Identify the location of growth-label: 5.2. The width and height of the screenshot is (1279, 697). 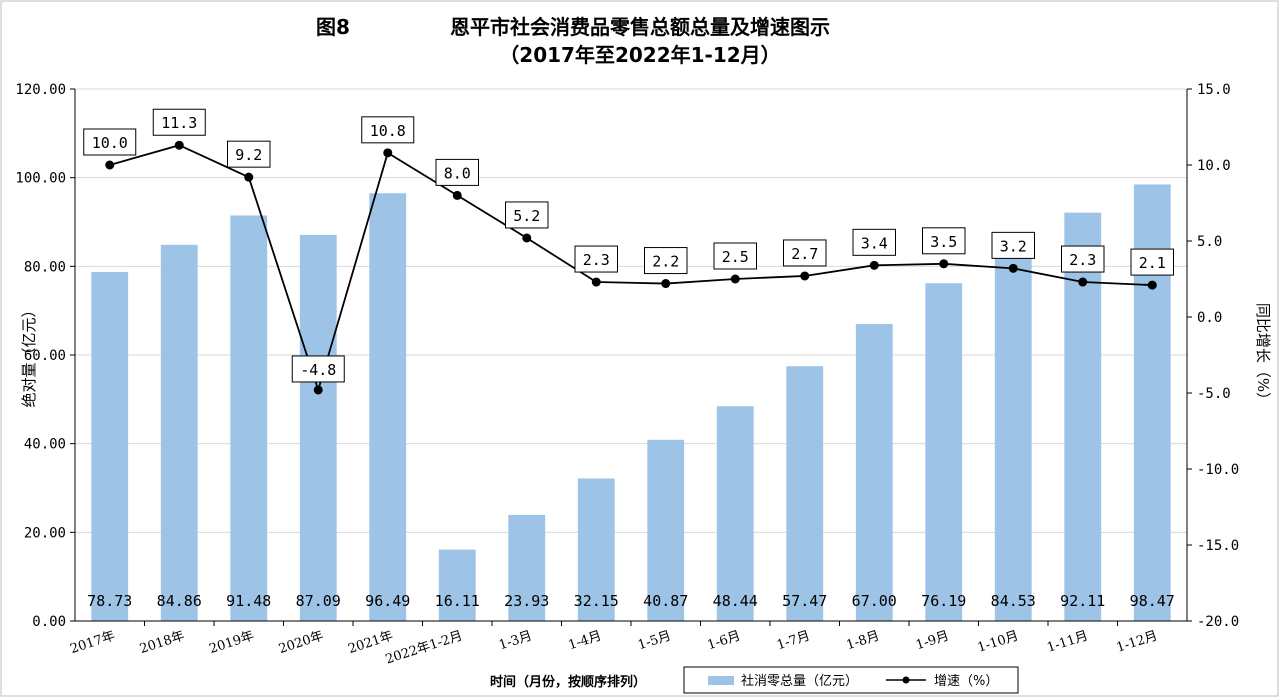
(526, 216).